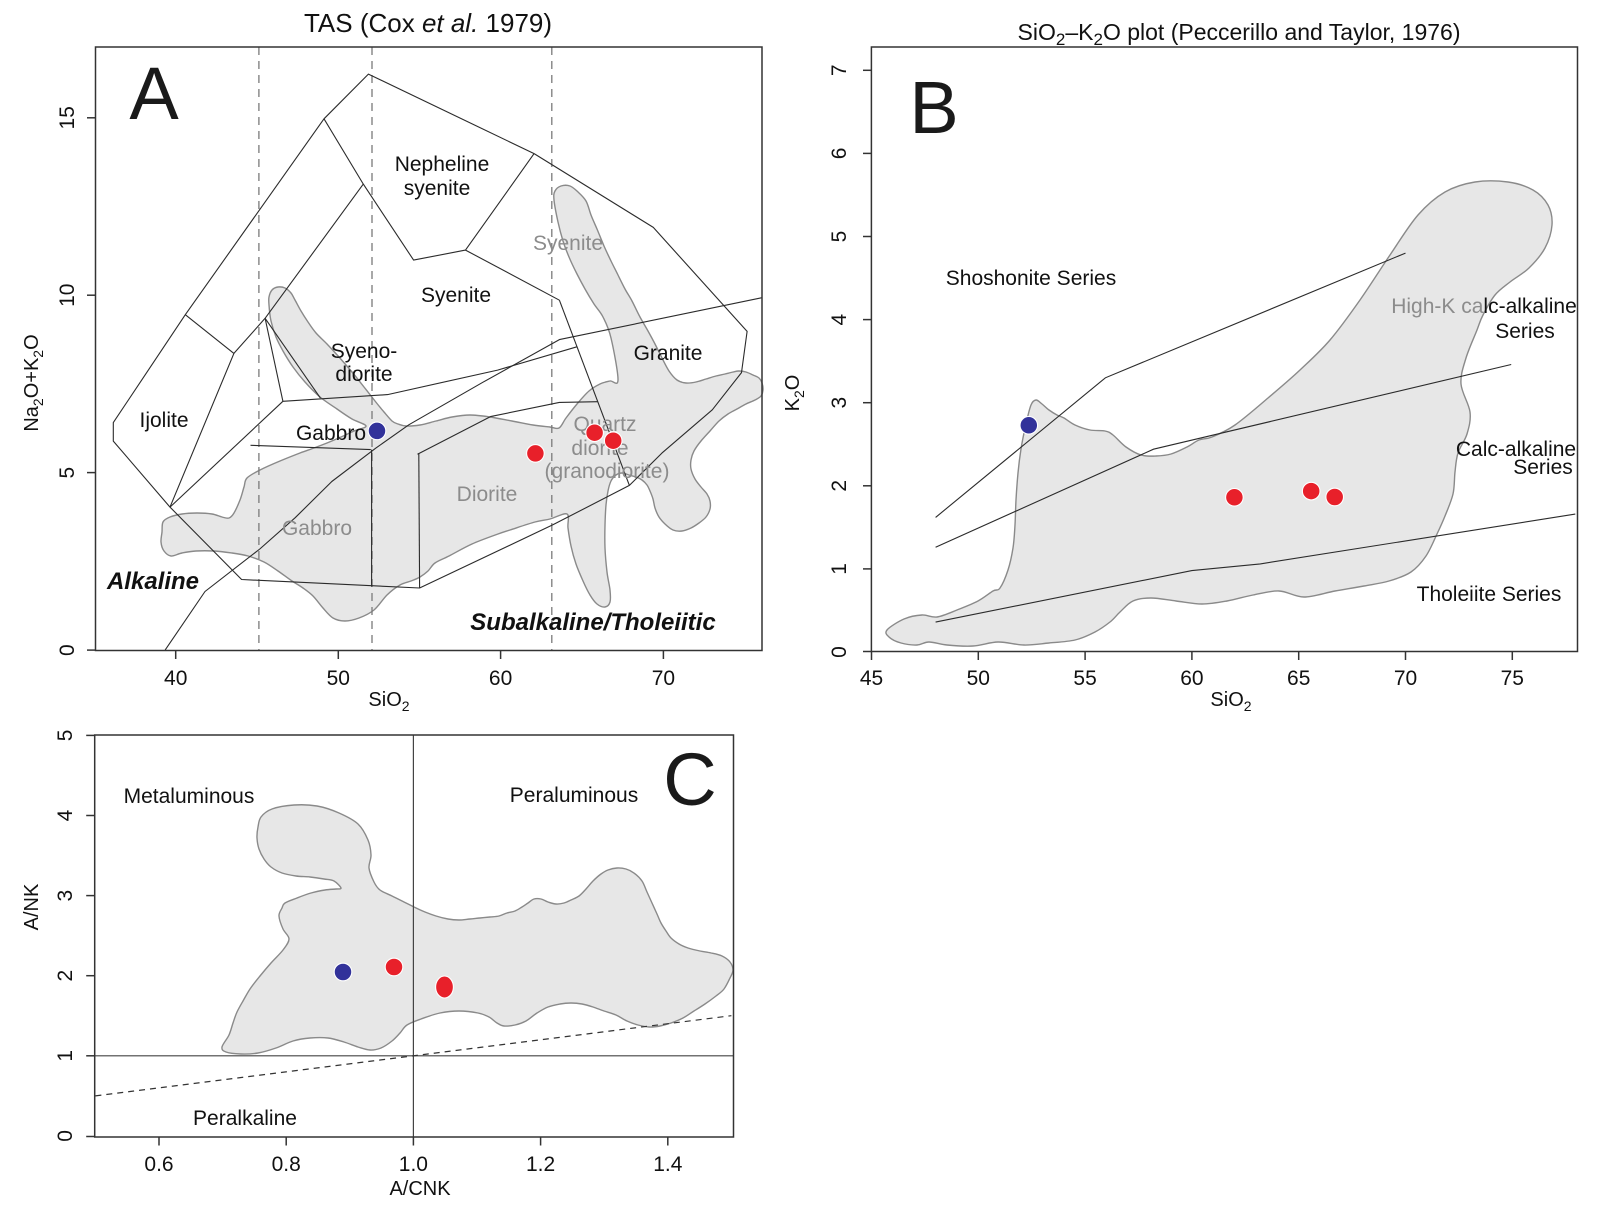 This screenshot has width=1607, height=1215. I want to click on svg-text: Quartz, so click(604, 424).